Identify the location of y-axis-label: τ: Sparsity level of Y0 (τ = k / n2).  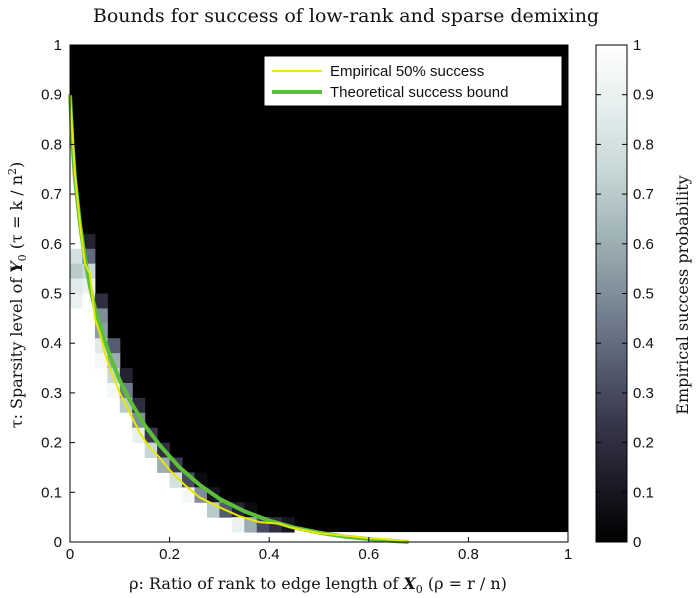
(17, 295).